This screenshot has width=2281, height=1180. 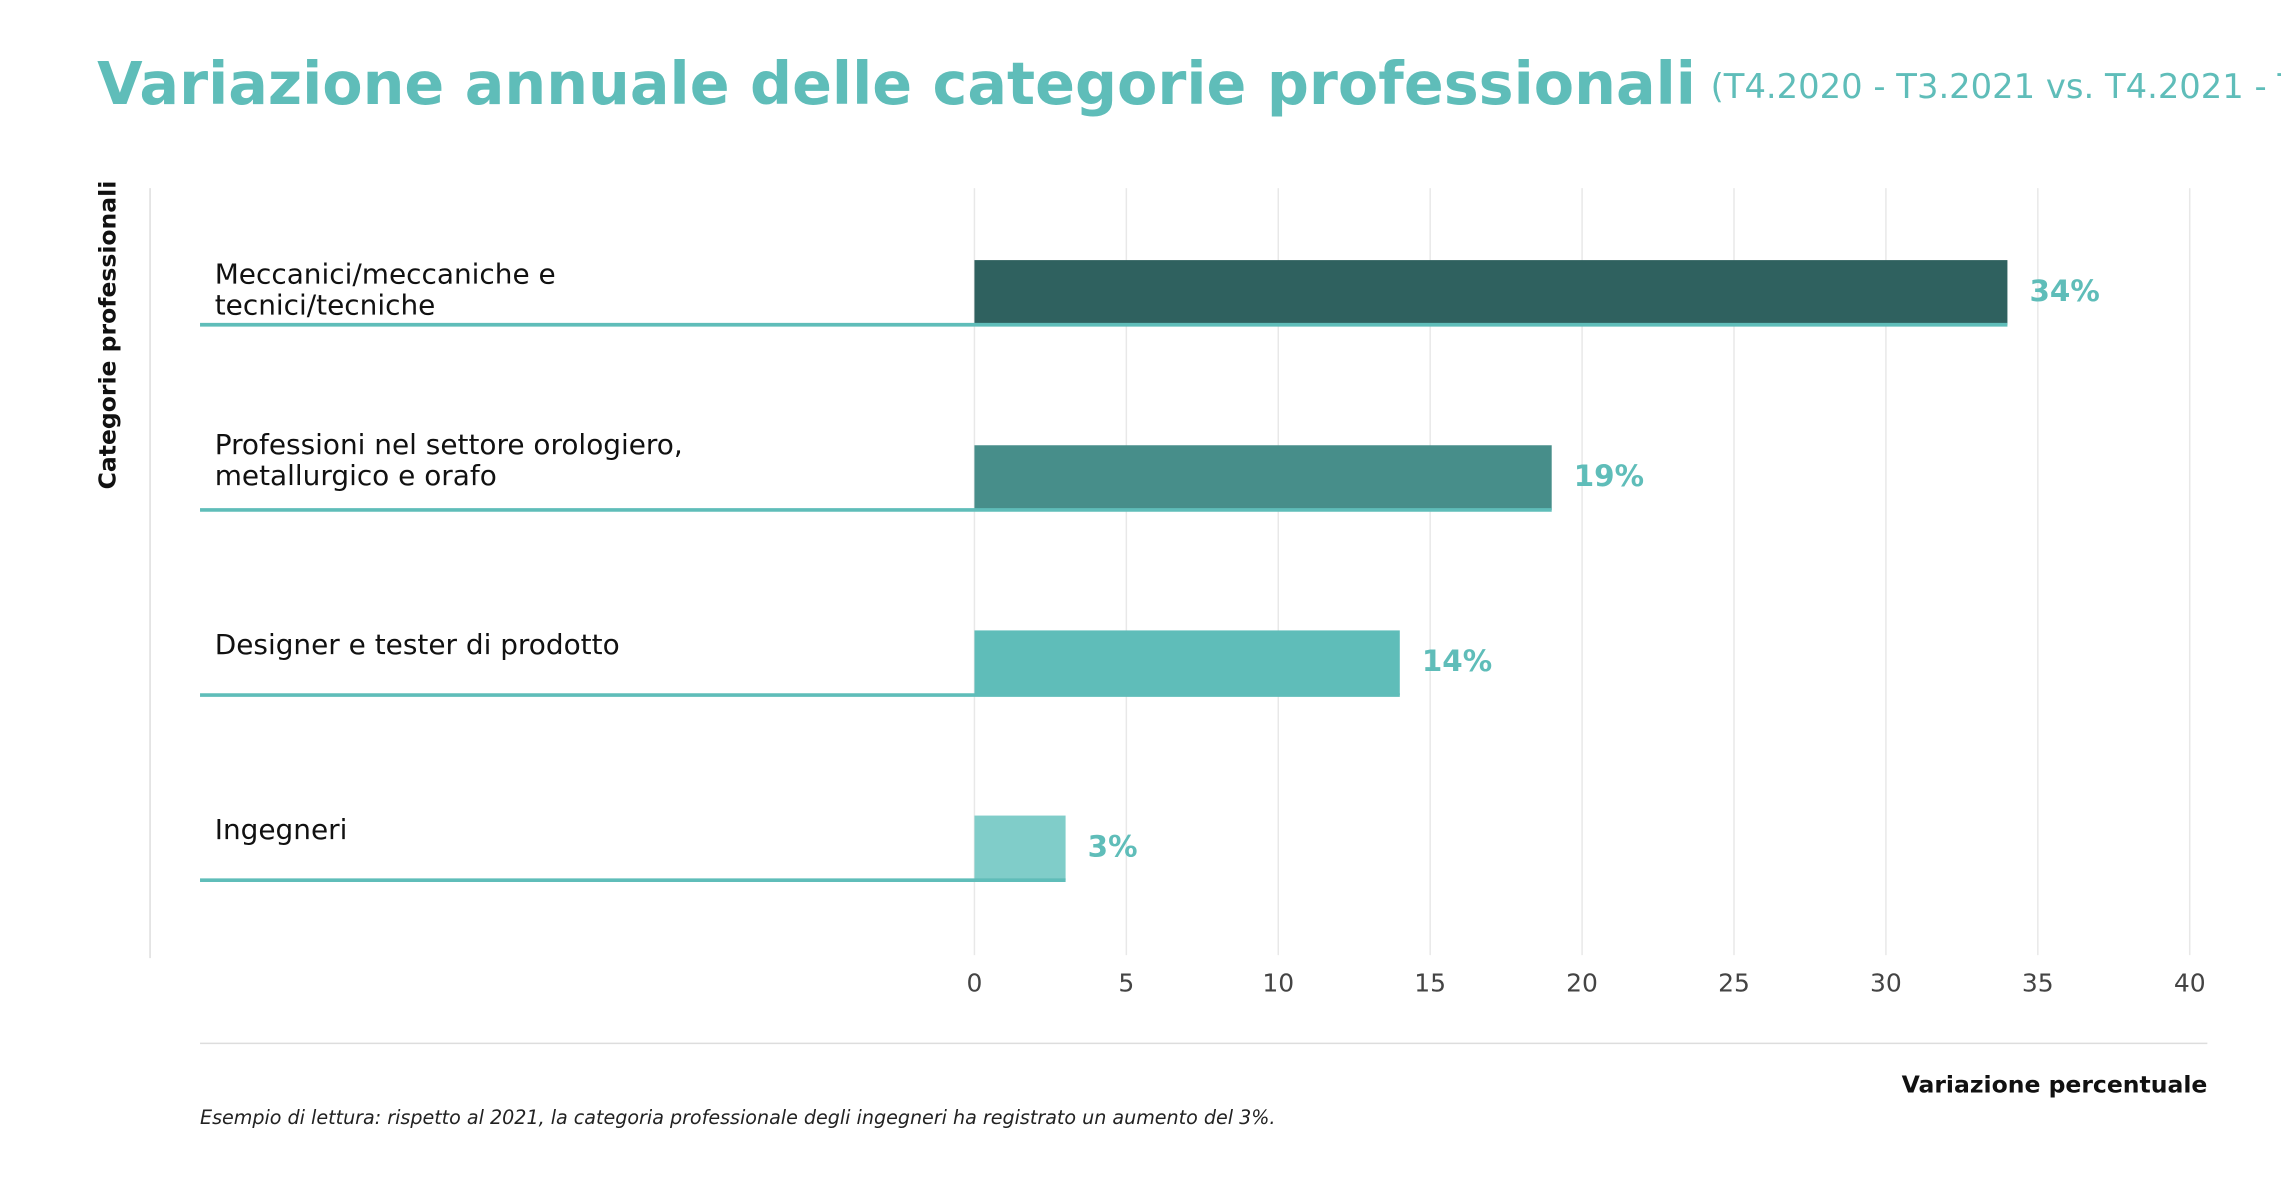 What do you see at coordinates (2055, 1084) in the screenshot?
I see `x-axis-label: Variazione percentuale` at bounding box center [2055, 1084].